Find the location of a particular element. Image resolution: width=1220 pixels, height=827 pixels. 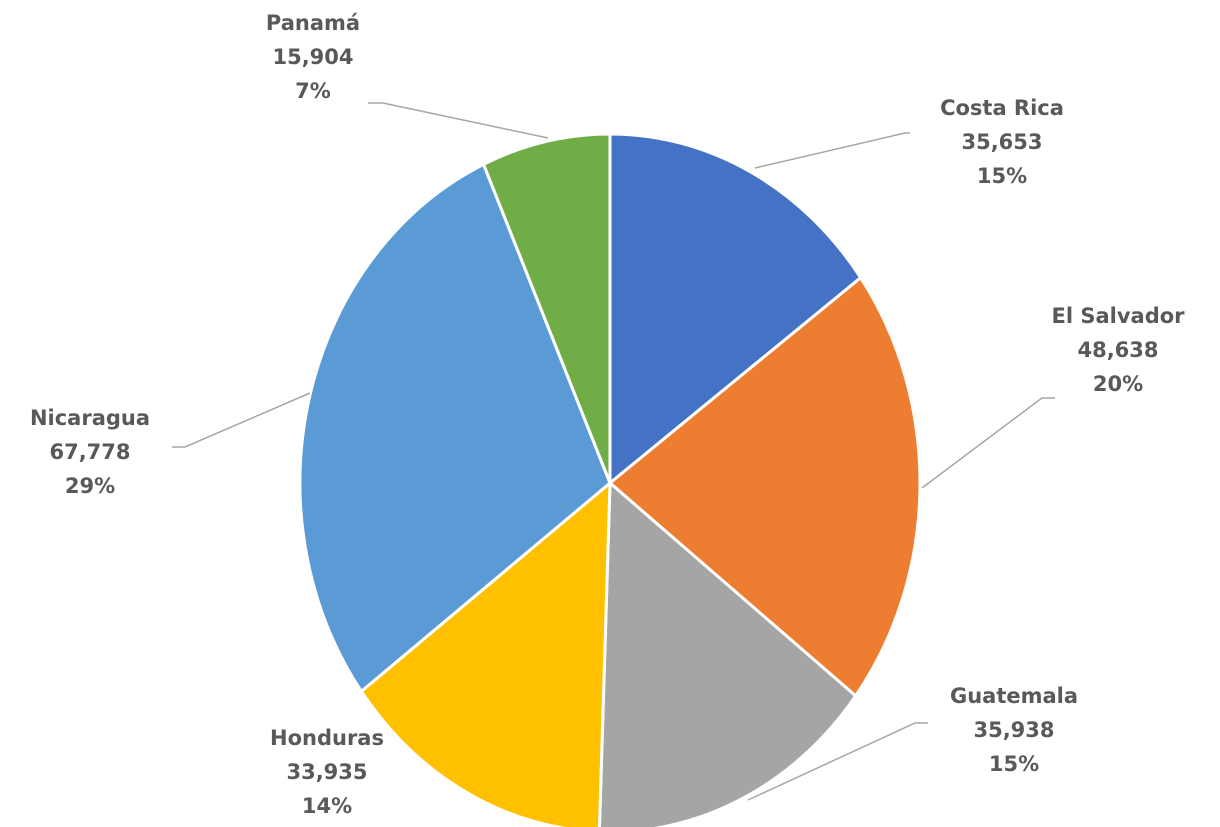

pie-slice-el-salvador is located at coordinates (765, 487).